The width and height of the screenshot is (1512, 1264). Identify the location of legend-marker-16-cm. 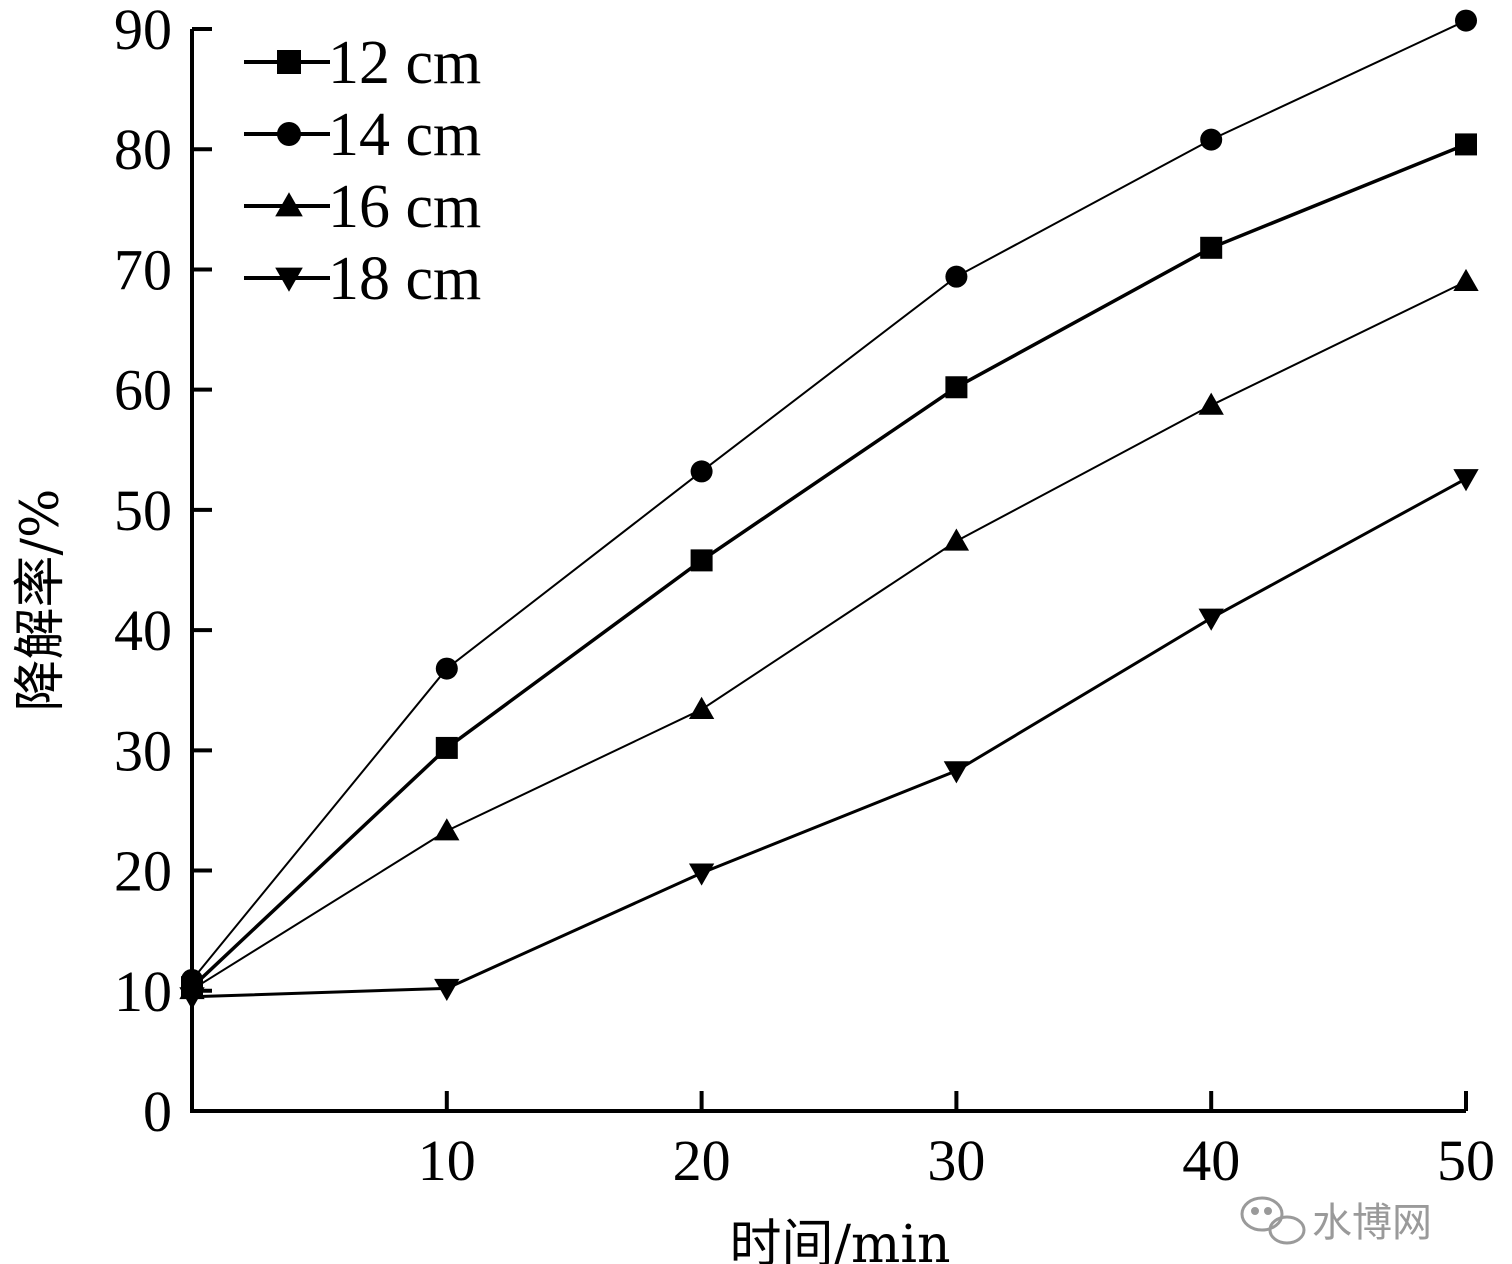
(289, 204).